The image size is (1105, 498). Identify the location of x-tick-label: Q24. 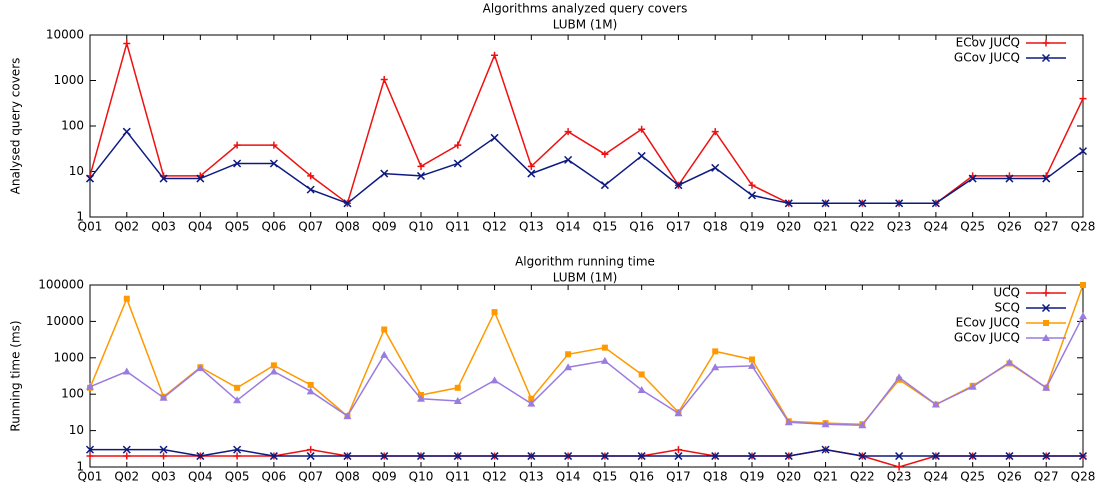
(936, 477).